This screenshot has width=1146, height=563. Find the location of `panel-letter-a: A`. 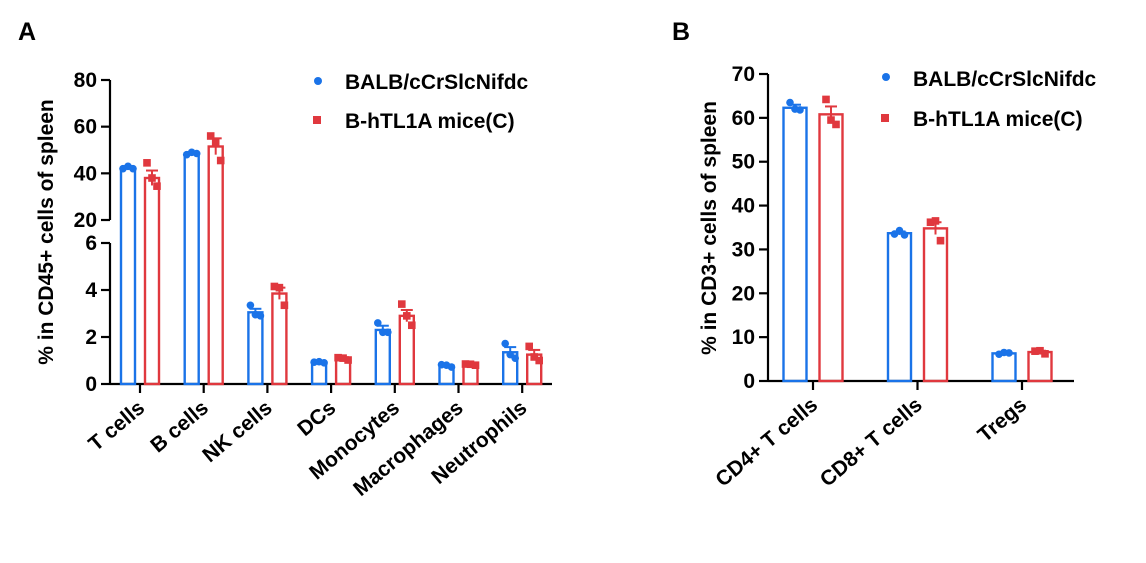

panel-letter-a: A is located at coordinates (27, 32).